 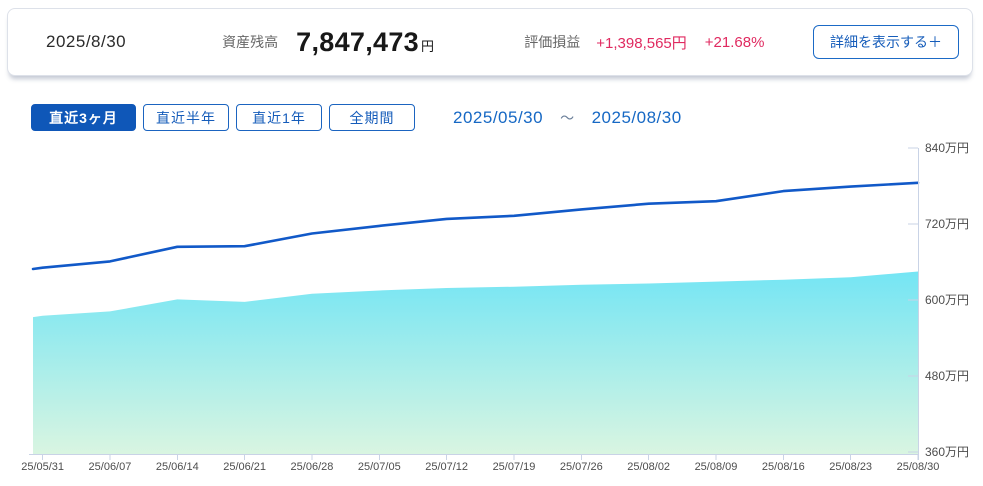 What do you see at coordinates (886, 42) in the screenshot?
I see `show-details-button: 詳細を表示する＋` at bounding box center [886, 42].